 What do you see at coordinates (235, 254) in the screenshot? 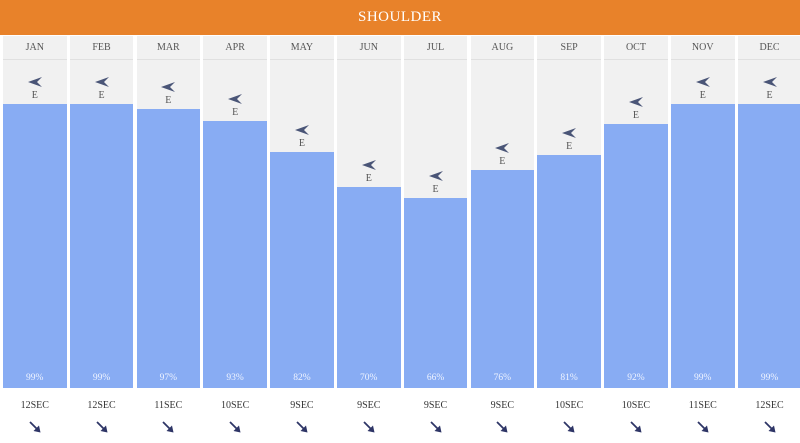
I see `consistency-bar: 93%` at bounding box center [235, 254].